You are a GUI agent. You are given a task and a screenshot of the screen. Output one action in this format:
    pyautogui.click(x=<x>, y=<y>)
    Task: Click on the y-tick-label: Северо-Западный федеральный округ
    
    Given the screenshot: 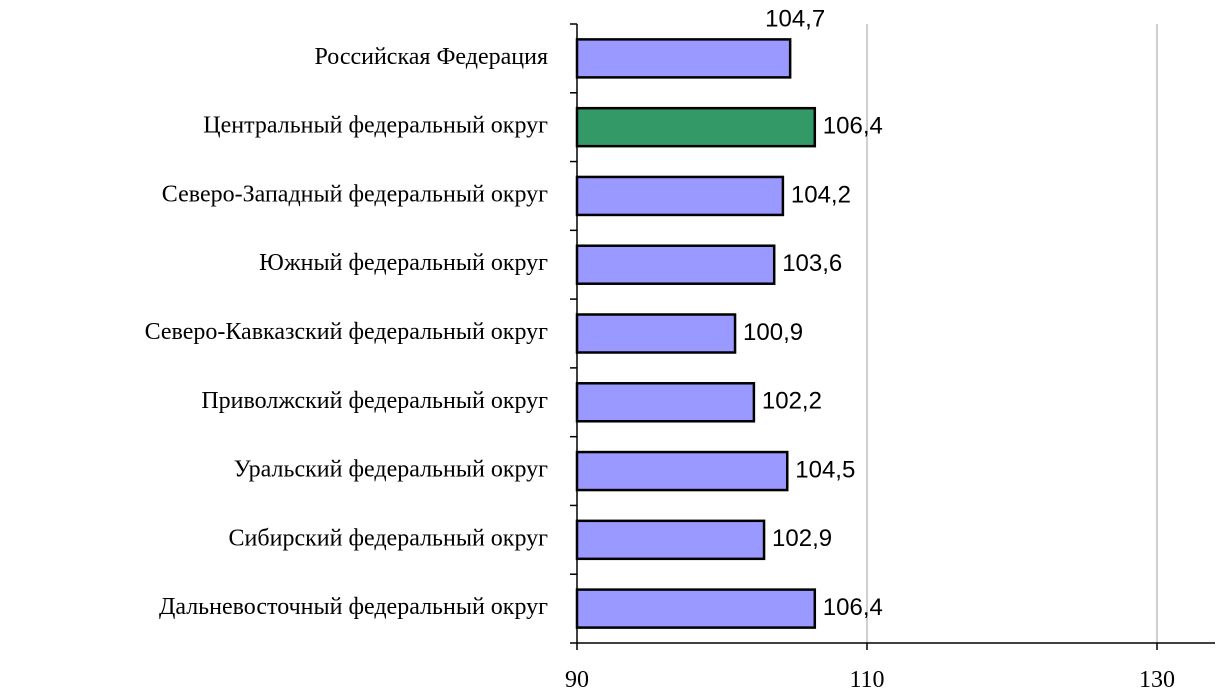 What is the action you would take?
    pyautogui.click(x=355, y=194)
    